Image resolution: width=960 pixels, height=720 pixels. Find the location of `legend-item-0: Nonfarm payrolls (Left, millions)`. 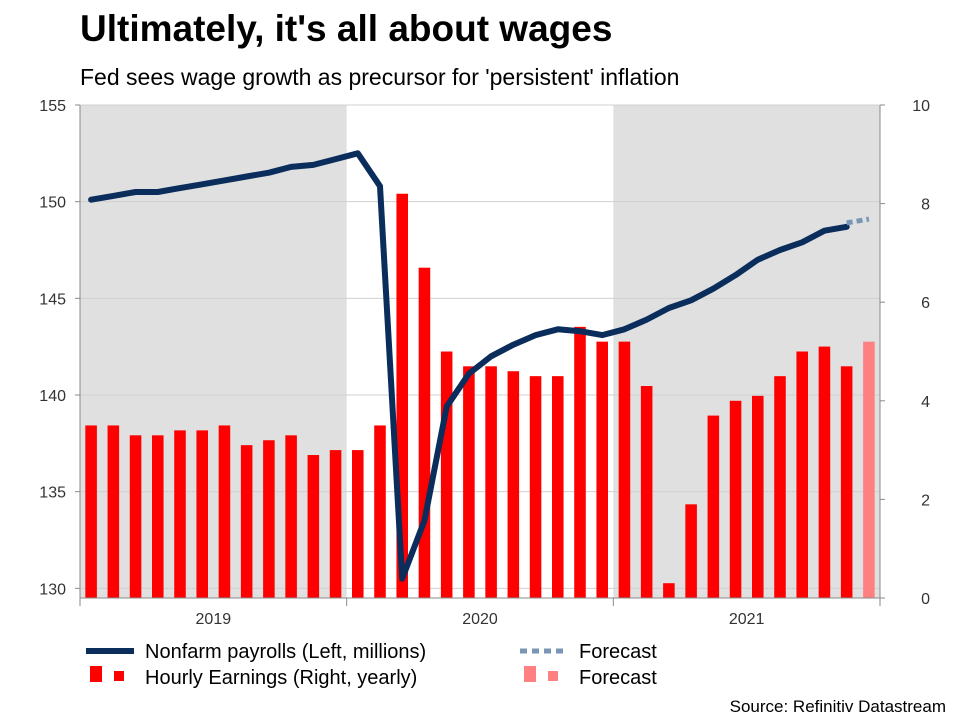

legend-item-0: Nonfarm payrolls (Left, millions) is located at coordinates (256, 652).